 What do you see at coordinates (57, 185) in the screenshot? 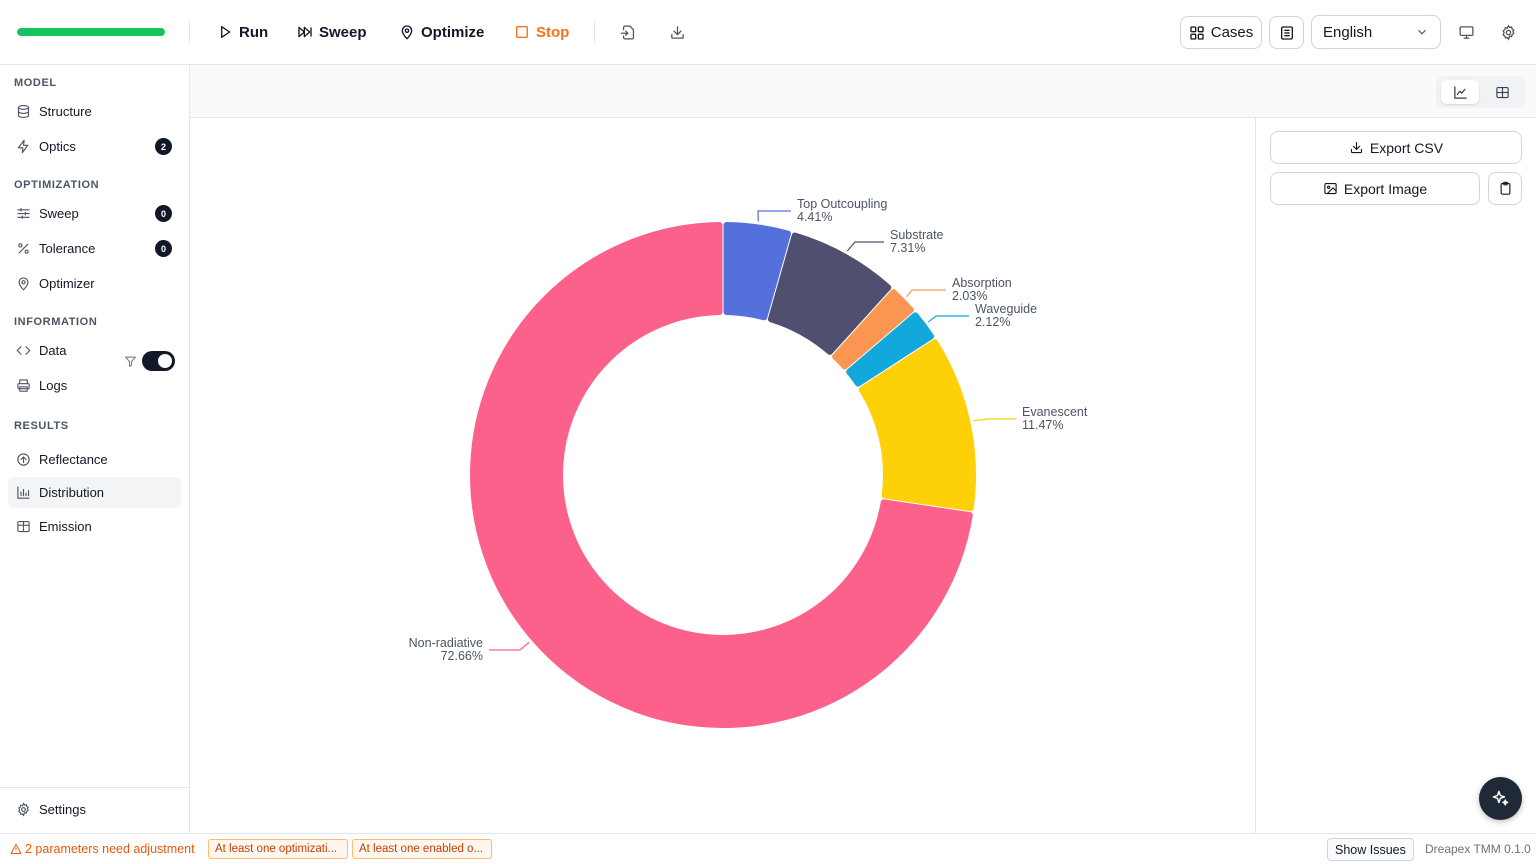
I see `section-heading-optimization: OPTIMIZATION` at bounding box center [57, 185].